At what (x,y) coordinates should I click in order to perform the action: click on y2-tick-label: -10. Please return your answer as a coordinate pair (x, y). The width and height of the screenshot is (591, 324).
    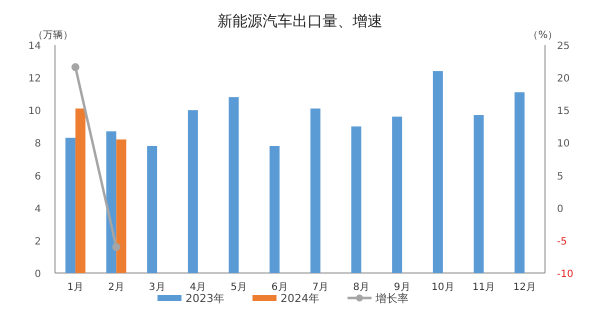
    Looking at the image, I should click on (565, 274).